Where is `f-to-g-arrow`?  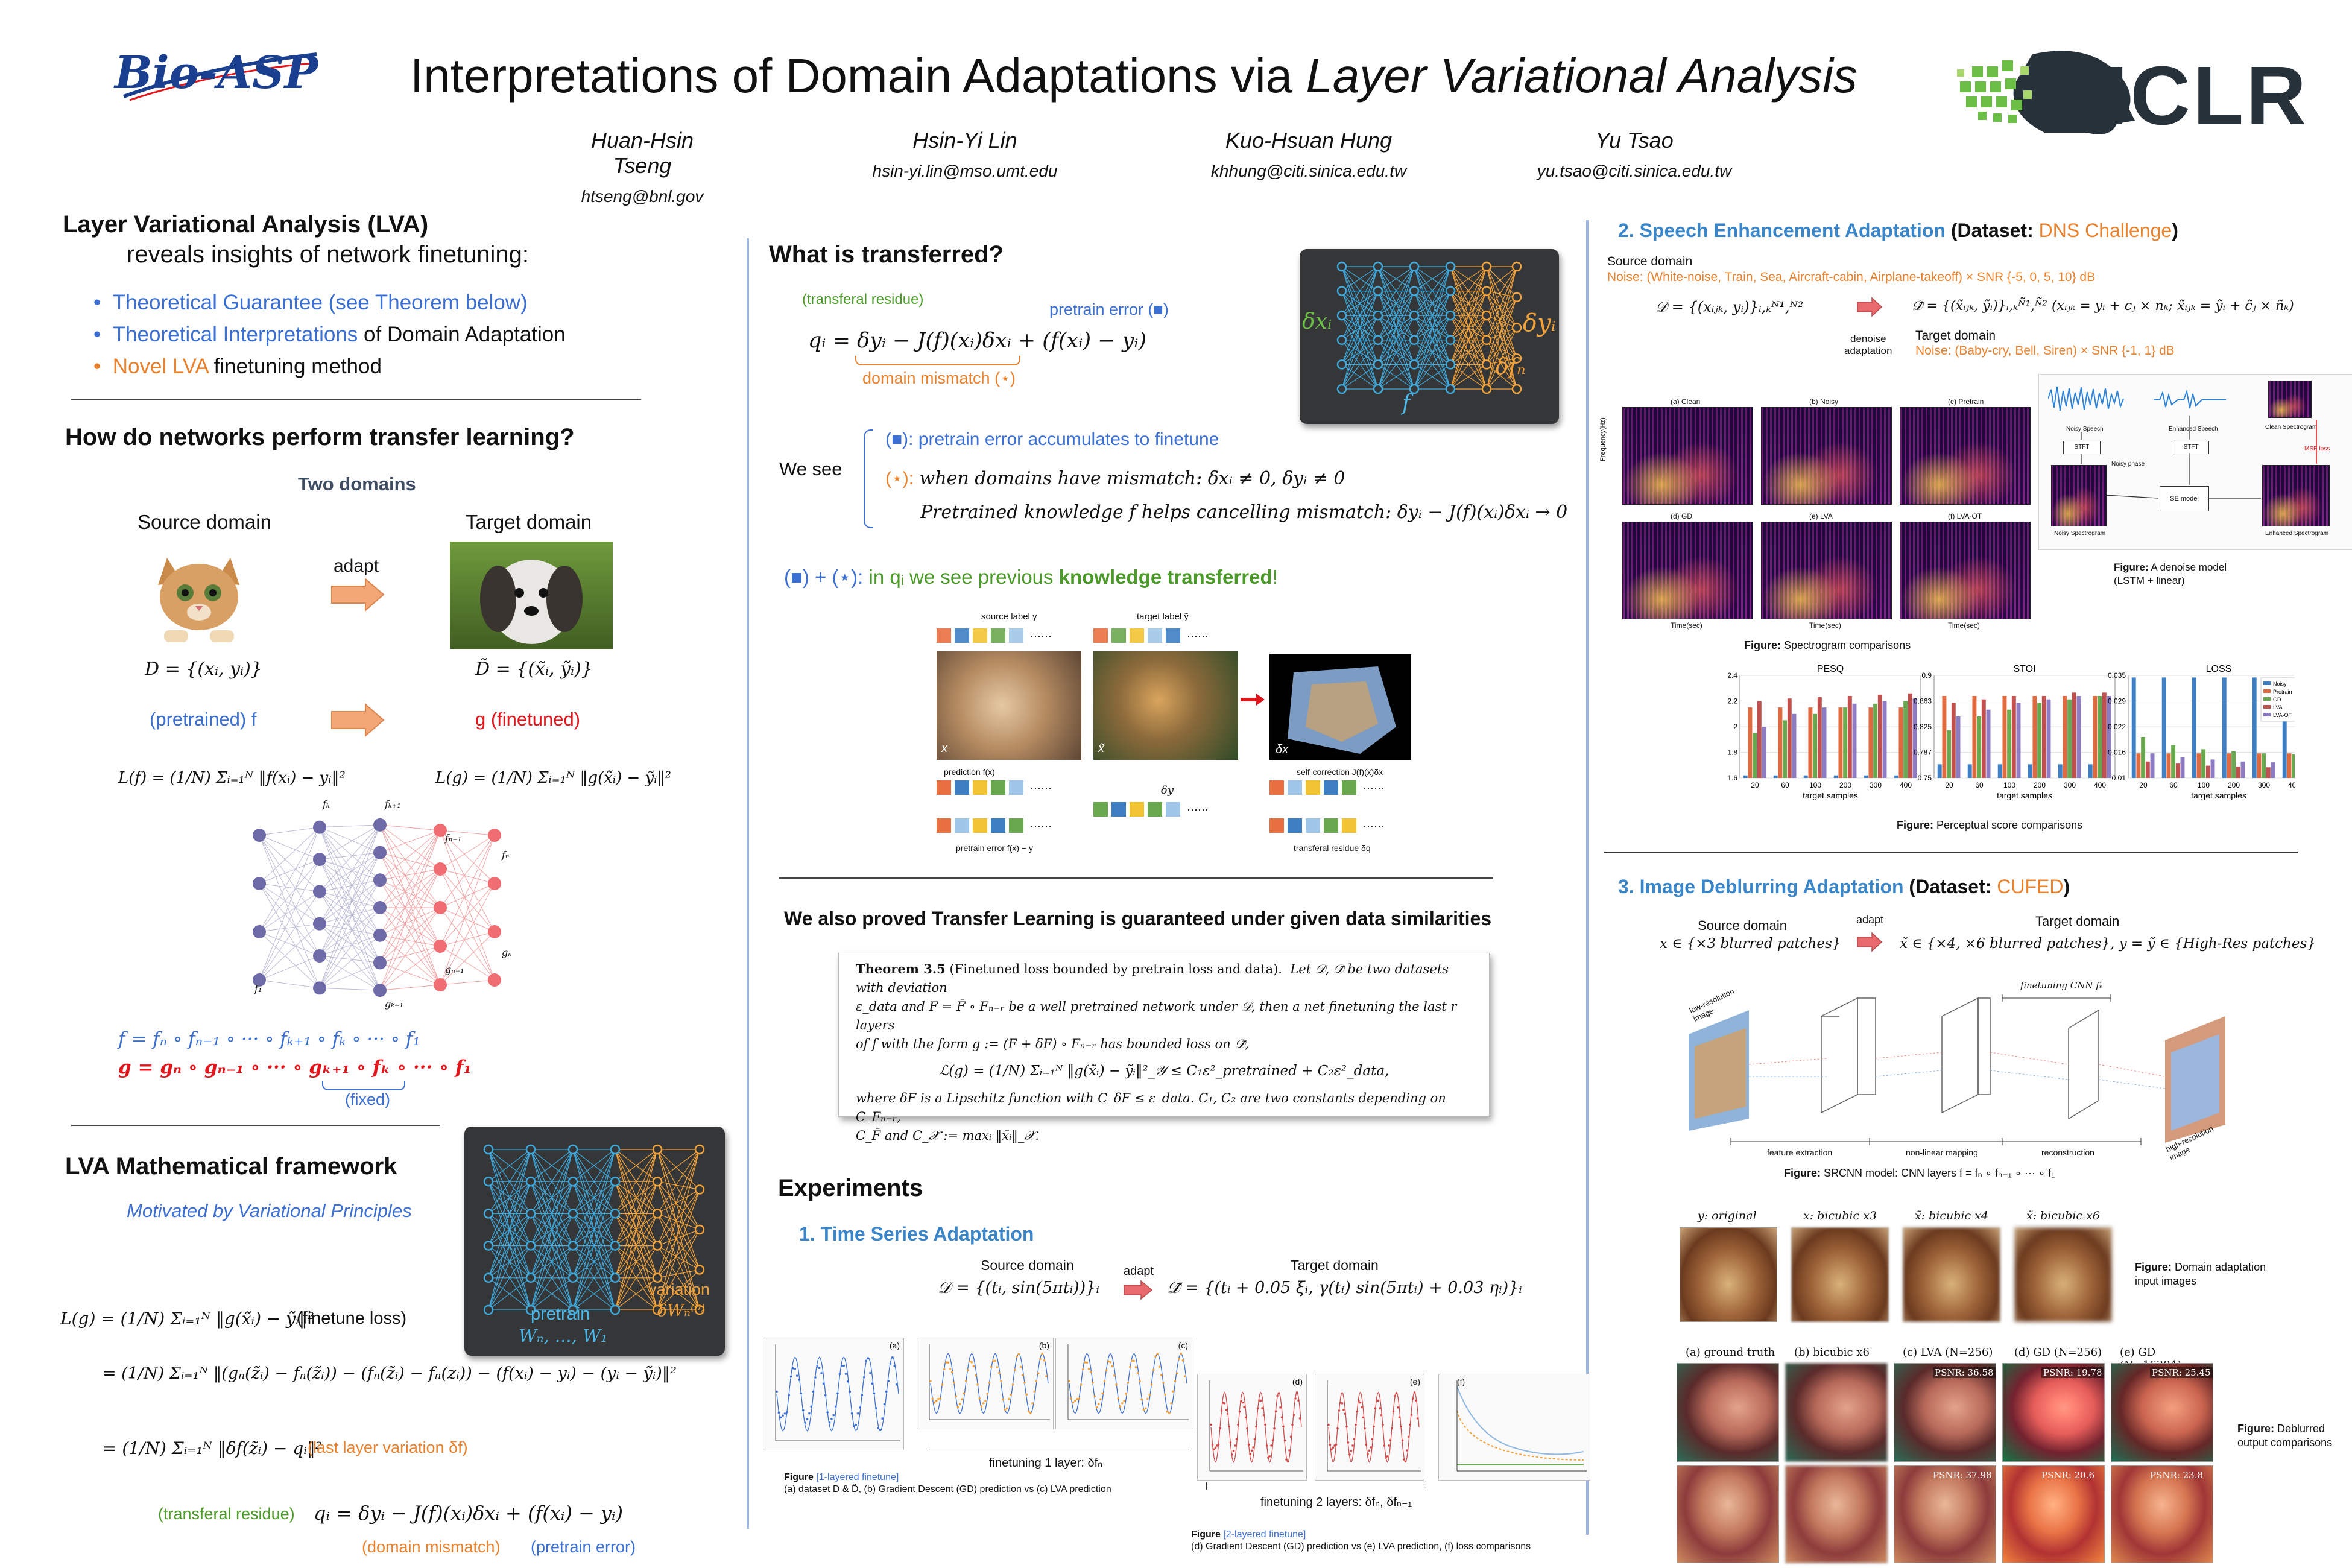 f-to-g-arrow is located at coordinates (357, 722).